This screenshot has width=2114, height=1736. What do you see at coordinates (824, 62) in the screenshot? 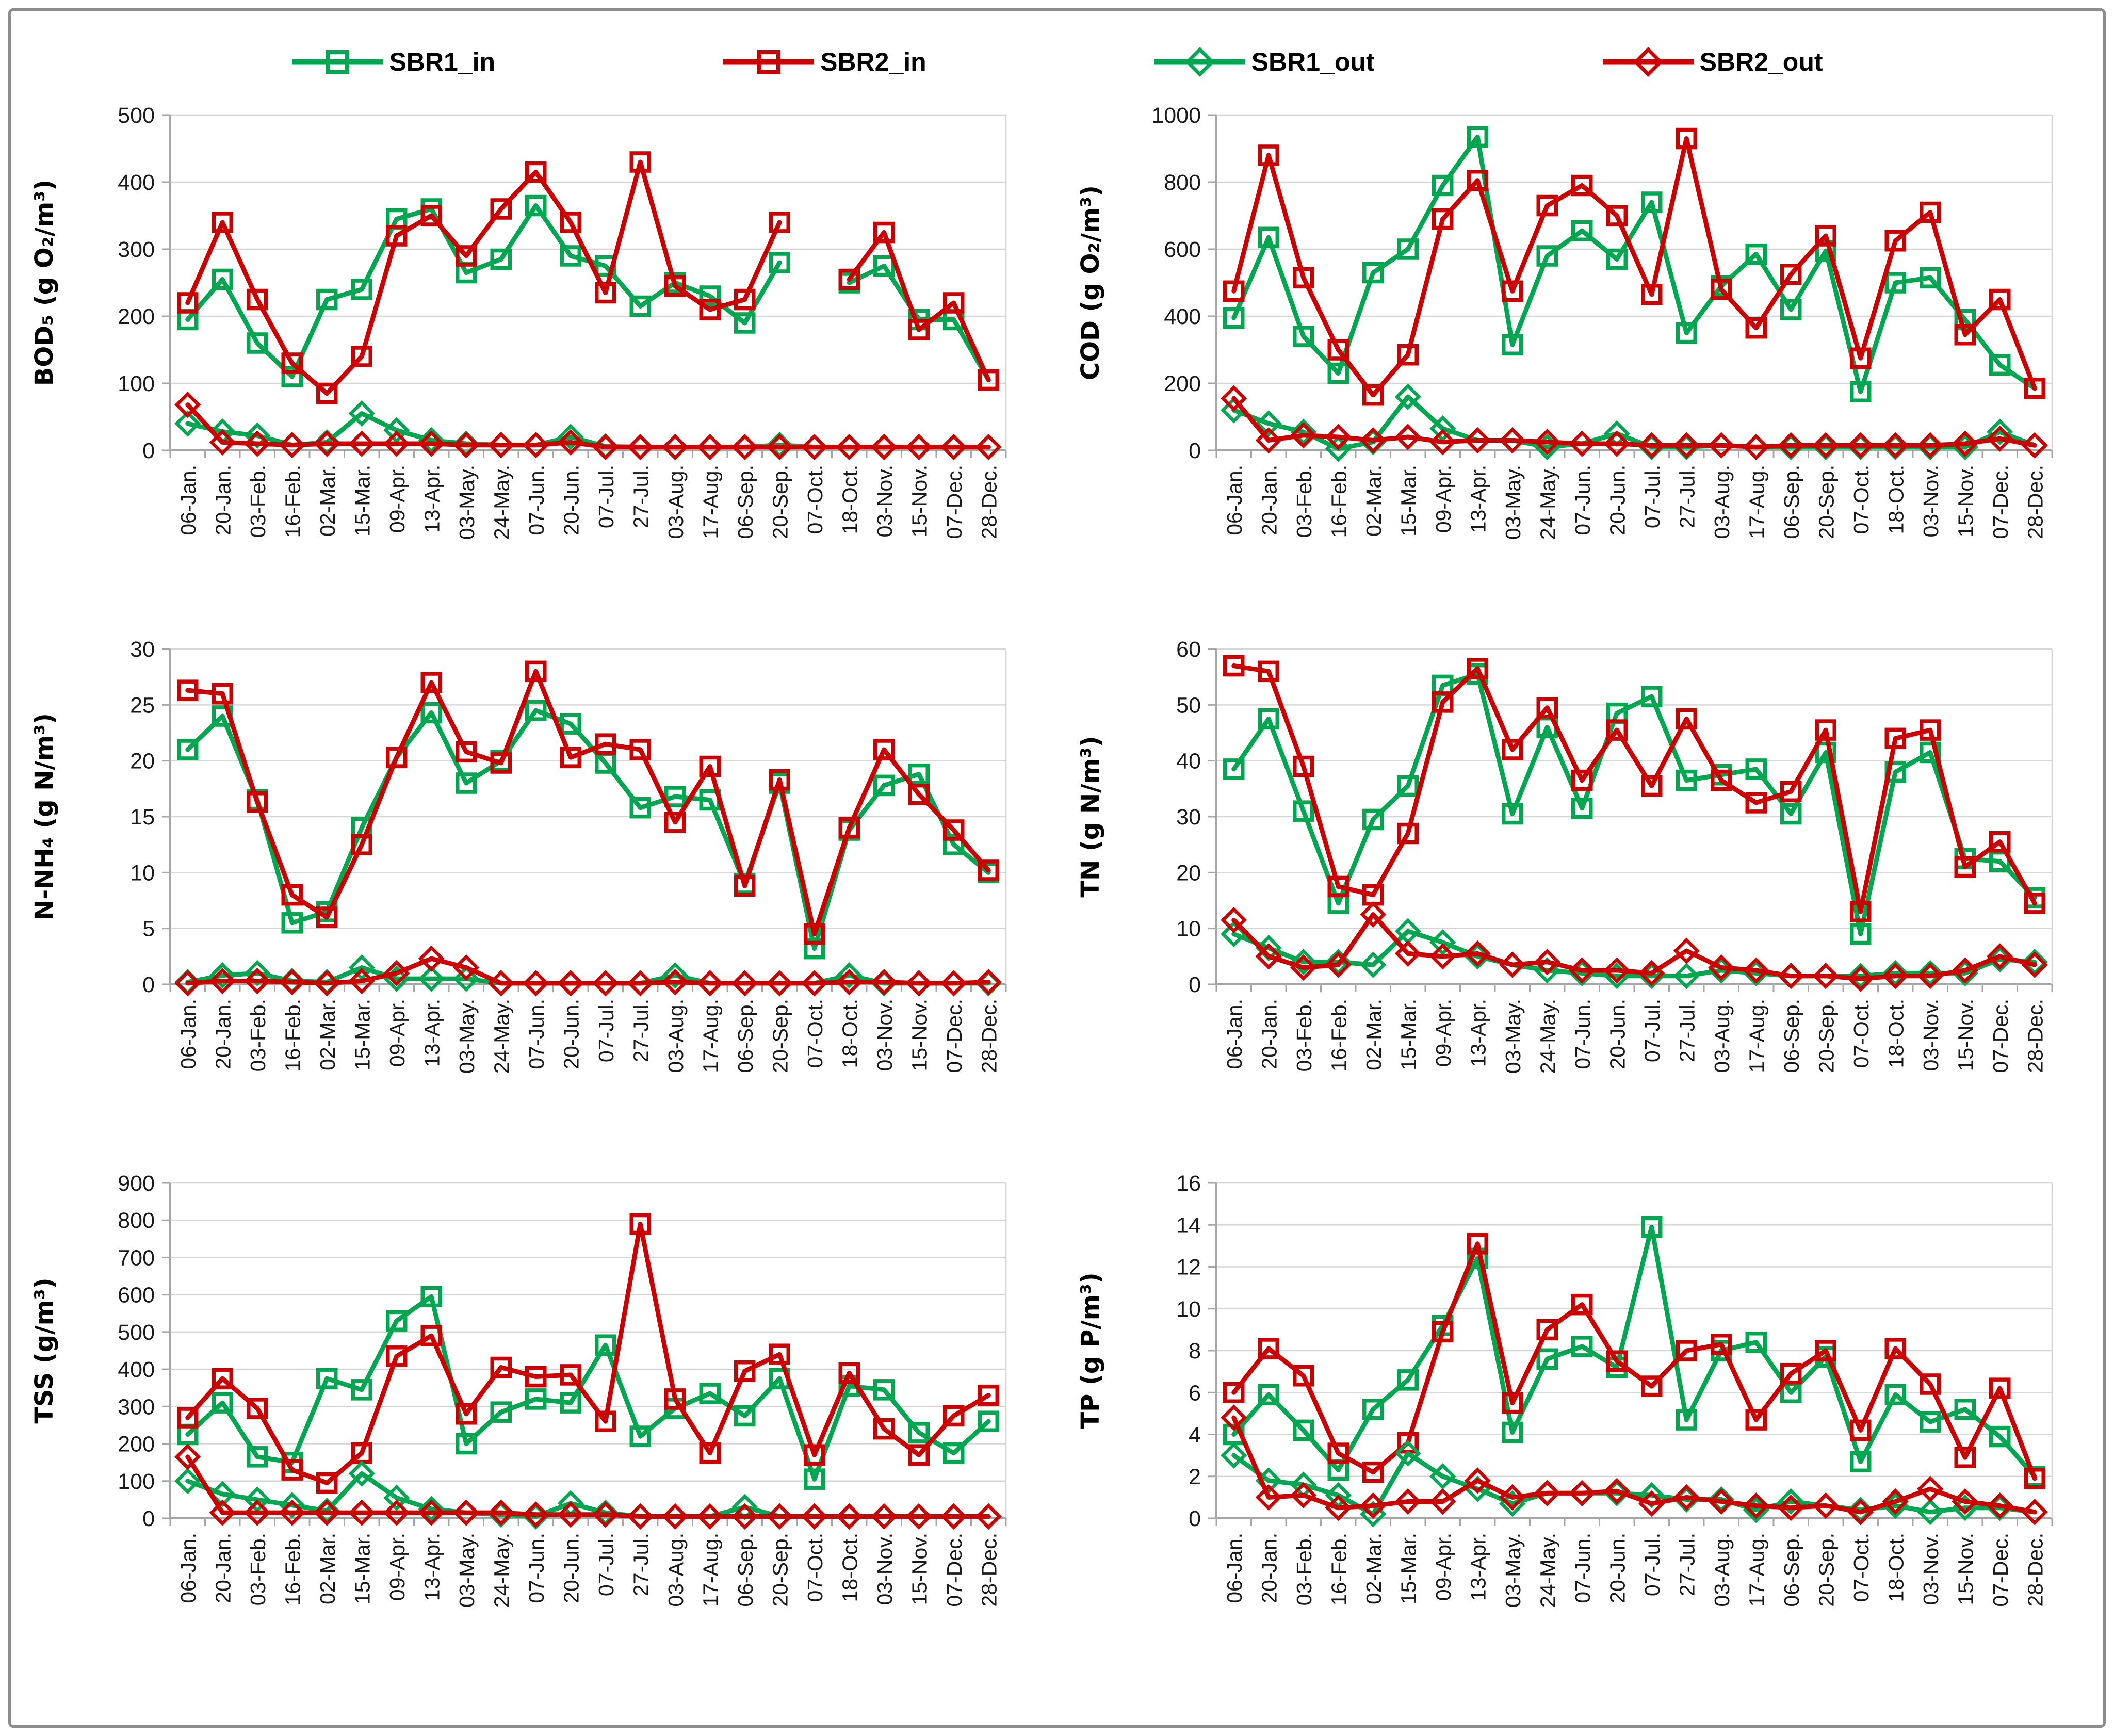
I see `legend-item-sbr2_in: SBR2_in` at bounding box center [824, 62].